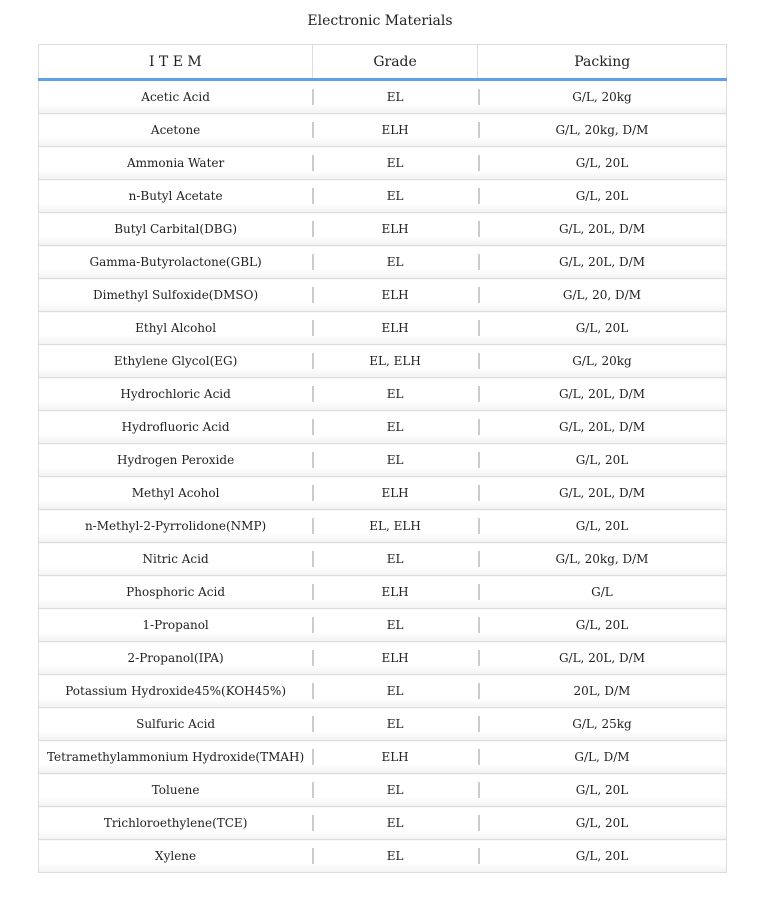 This screenshot has width=760, height=898. What do you see at coordinates (175, 856) in the screenshot?
I see `item-cell: Xylene` at bounding box center [175, 856].